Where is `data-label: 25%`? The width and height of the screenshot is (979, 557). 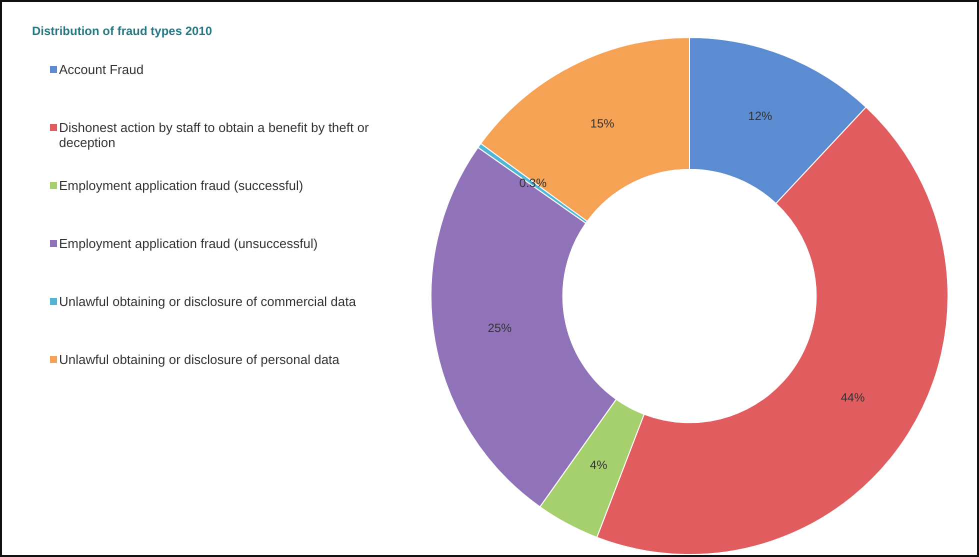
data-label: 25% is located at coordinates (500, 328).